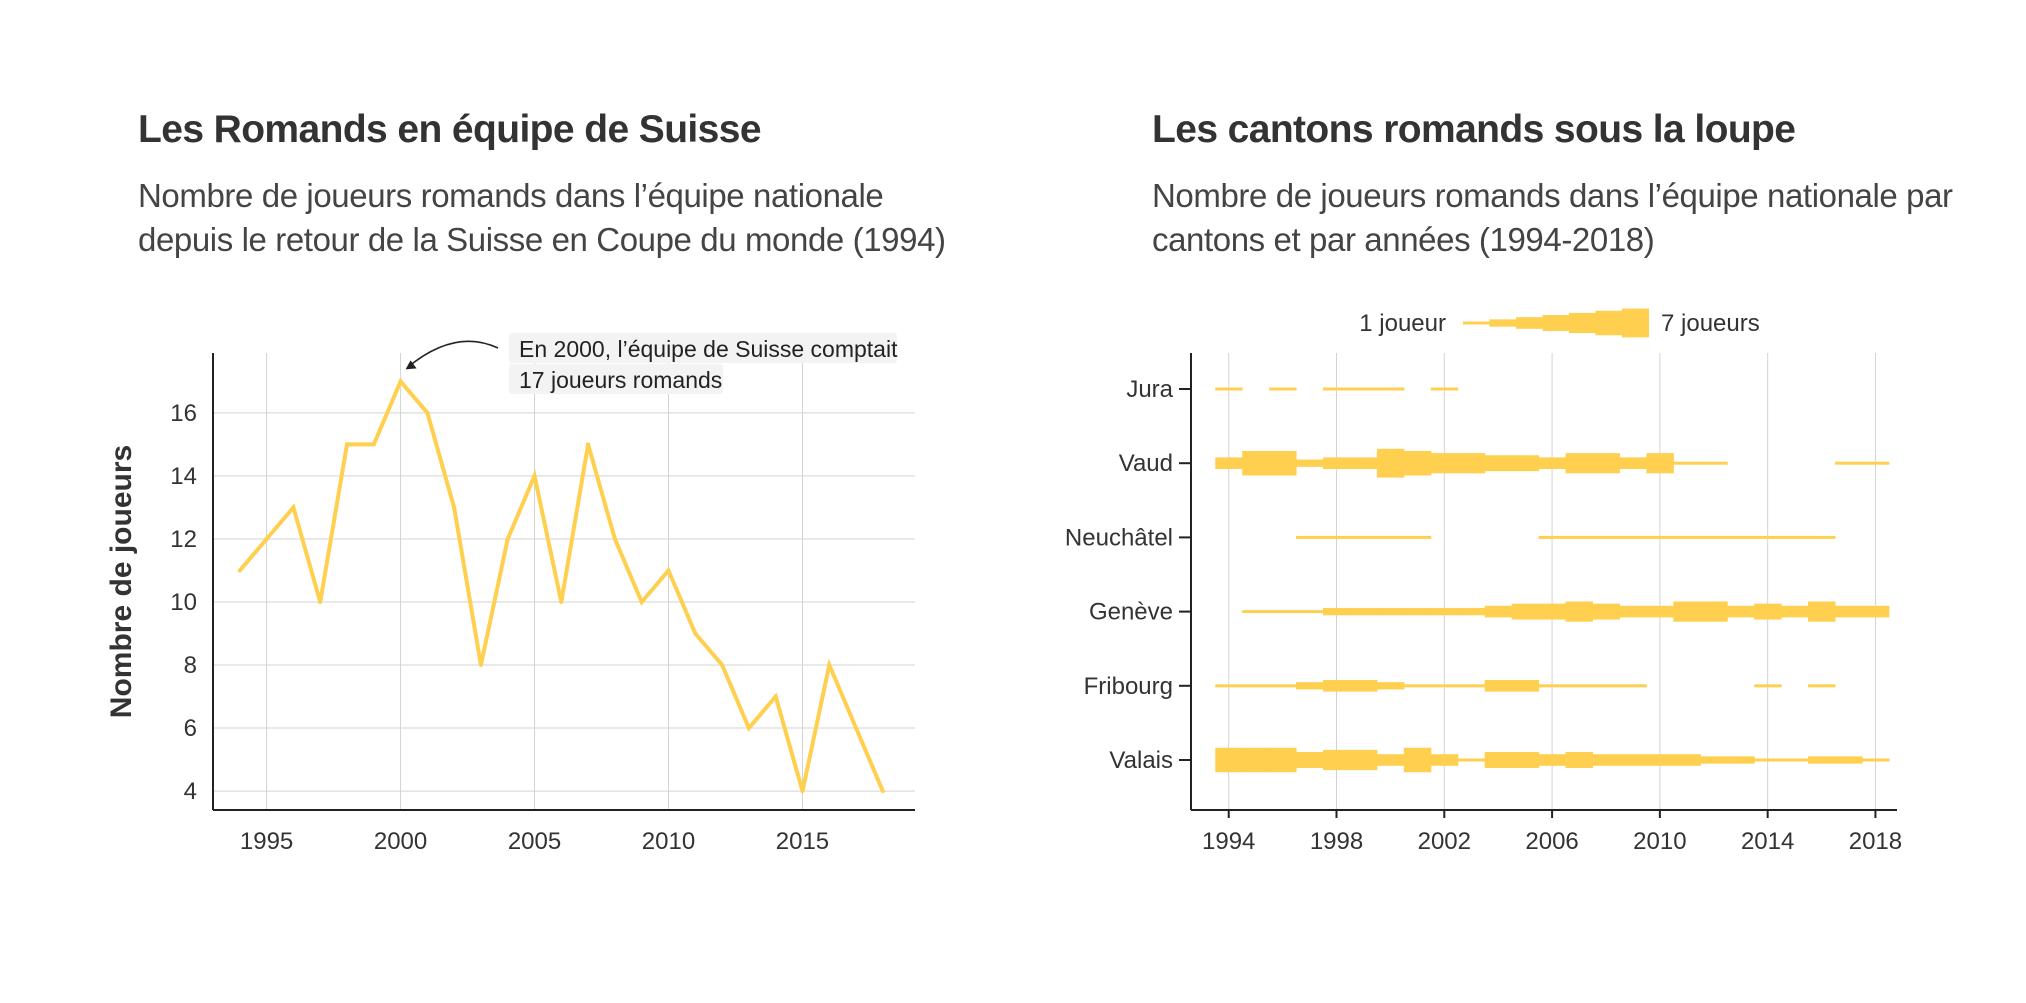 This screenshot has height=1003, width=2026. I want to click on right-chart-title: Les cantons romands sous la loupe, so click(1474, 129).